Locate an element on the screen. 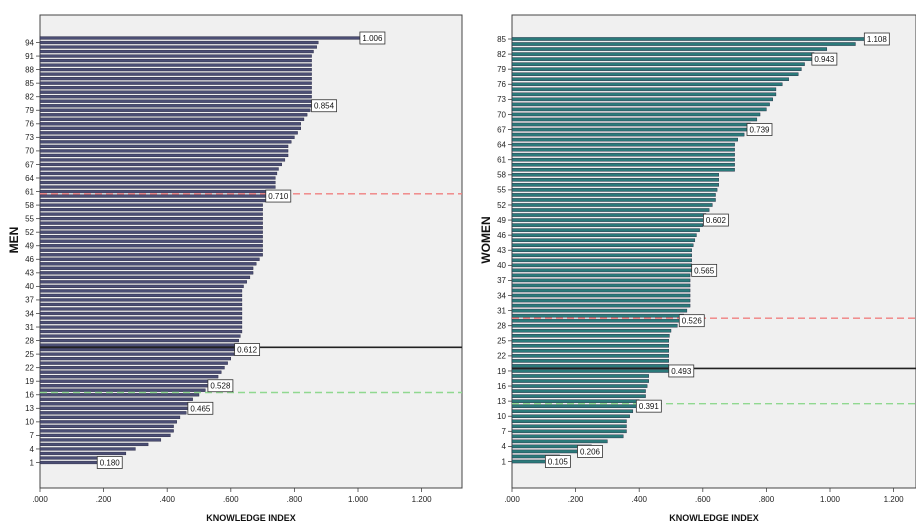 The image size is (916, 528). women-y-tick-label: 34 is located at coordinates (501, 295).